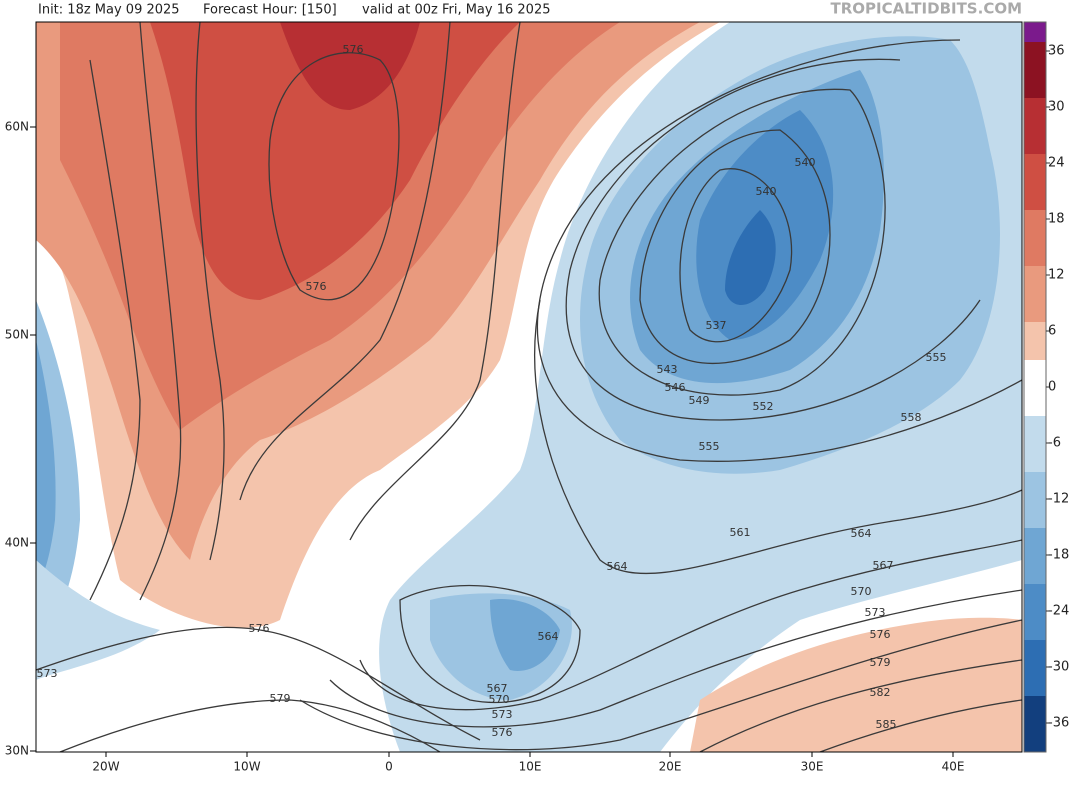  I want to click on contour-label: 537, so click(716, 325).